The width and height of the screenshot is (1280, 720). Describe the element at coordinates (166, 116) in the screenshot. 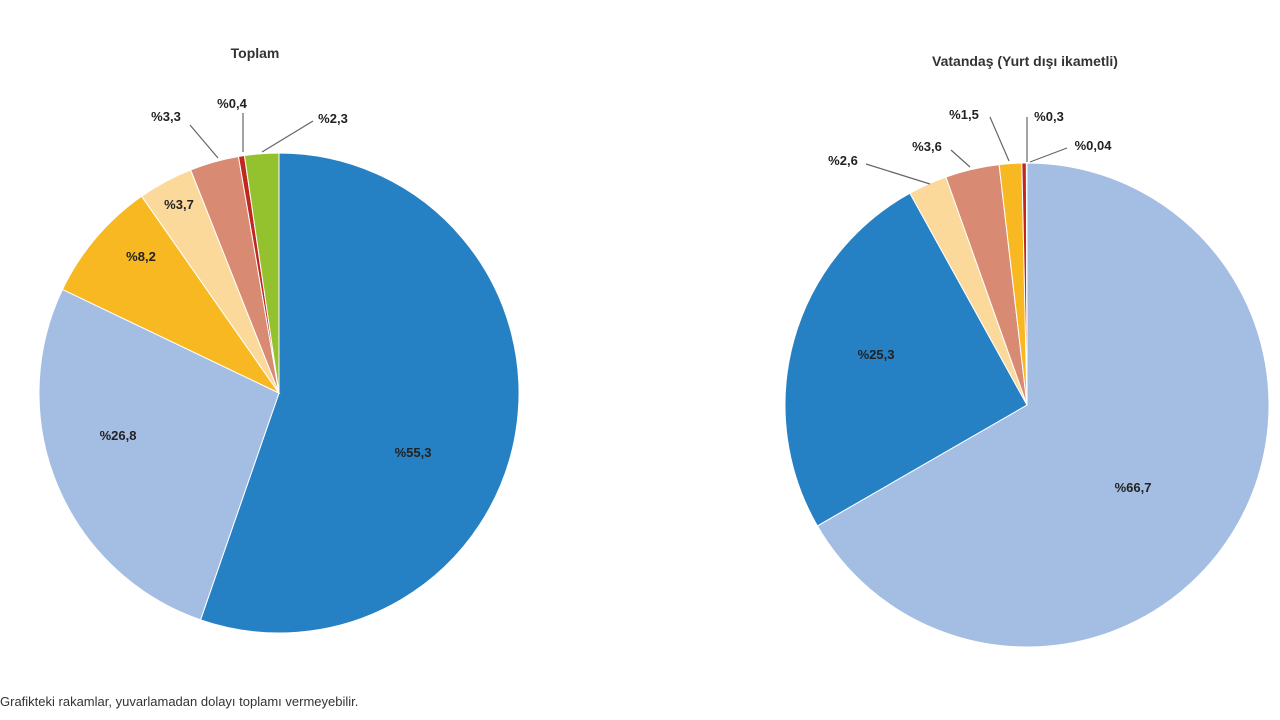

I see `slice-label: %3,3` at that location.